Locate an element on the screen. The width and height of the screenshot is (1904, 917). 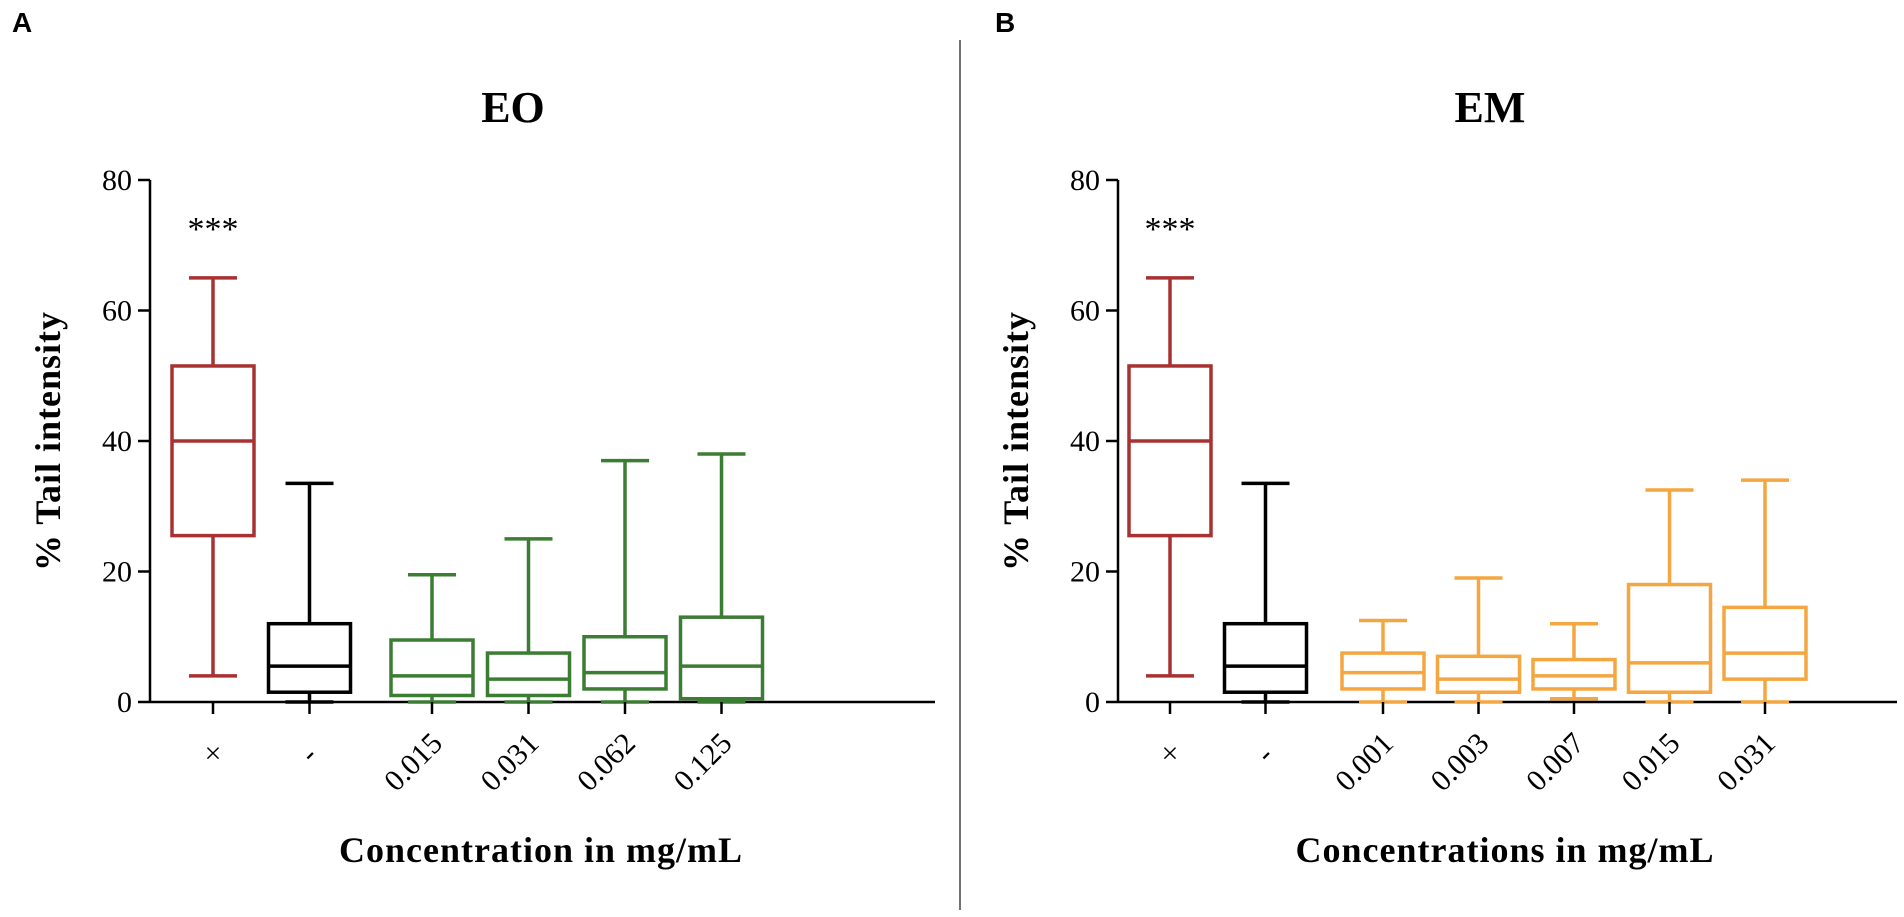
x-tick-label: 0.003 is located at coordinates (1459, 762).